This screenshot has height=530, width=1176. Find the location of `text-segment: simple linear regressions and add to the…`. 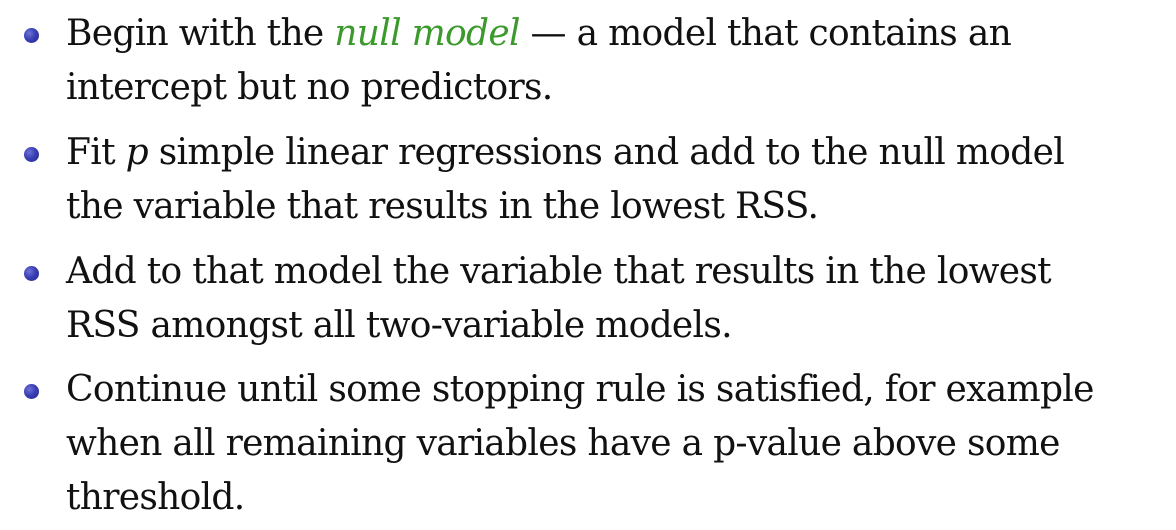

text-segment: simple linear regressions and add to the… is located at coordinates (606, 152).